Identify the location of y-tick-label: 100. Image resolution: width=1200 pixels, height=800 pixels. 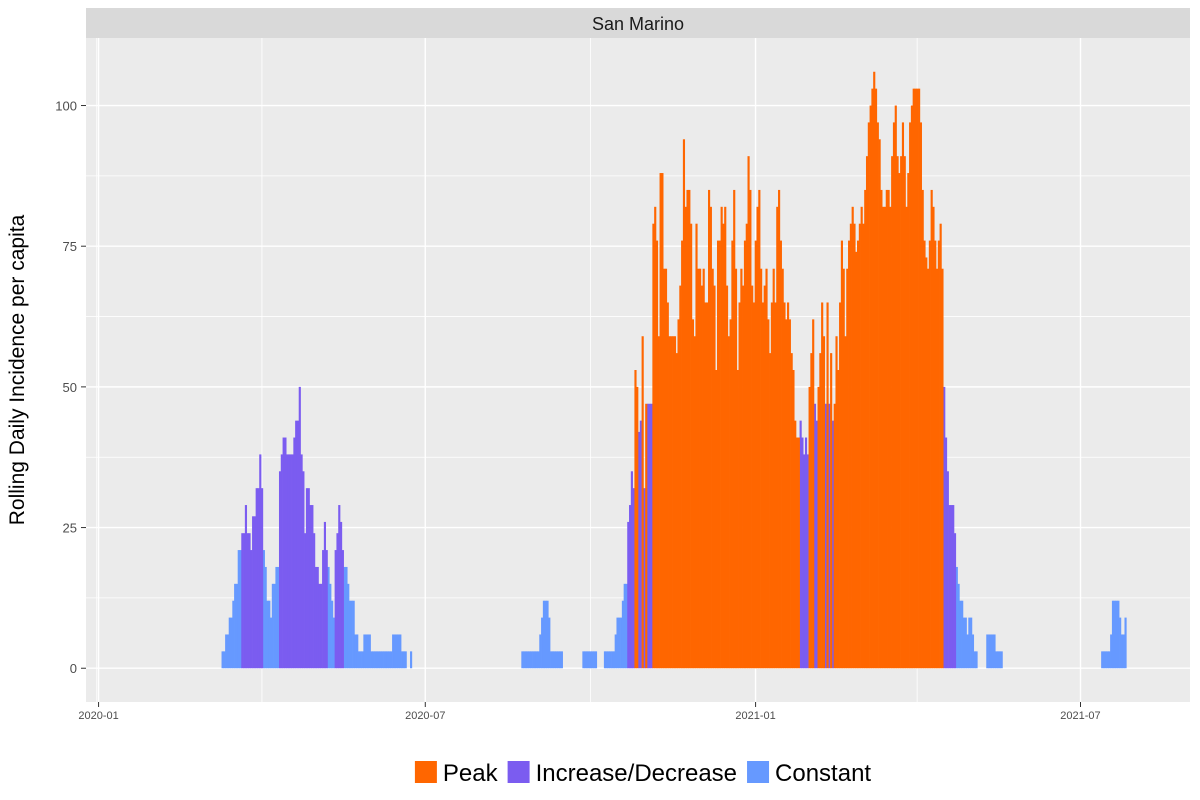
(66, 106).